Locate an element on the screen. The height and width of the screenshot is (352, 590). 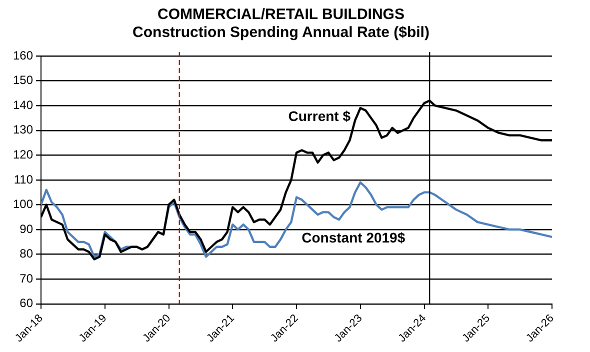
y-tick-label: 120 is located at coordinates (23, 154).